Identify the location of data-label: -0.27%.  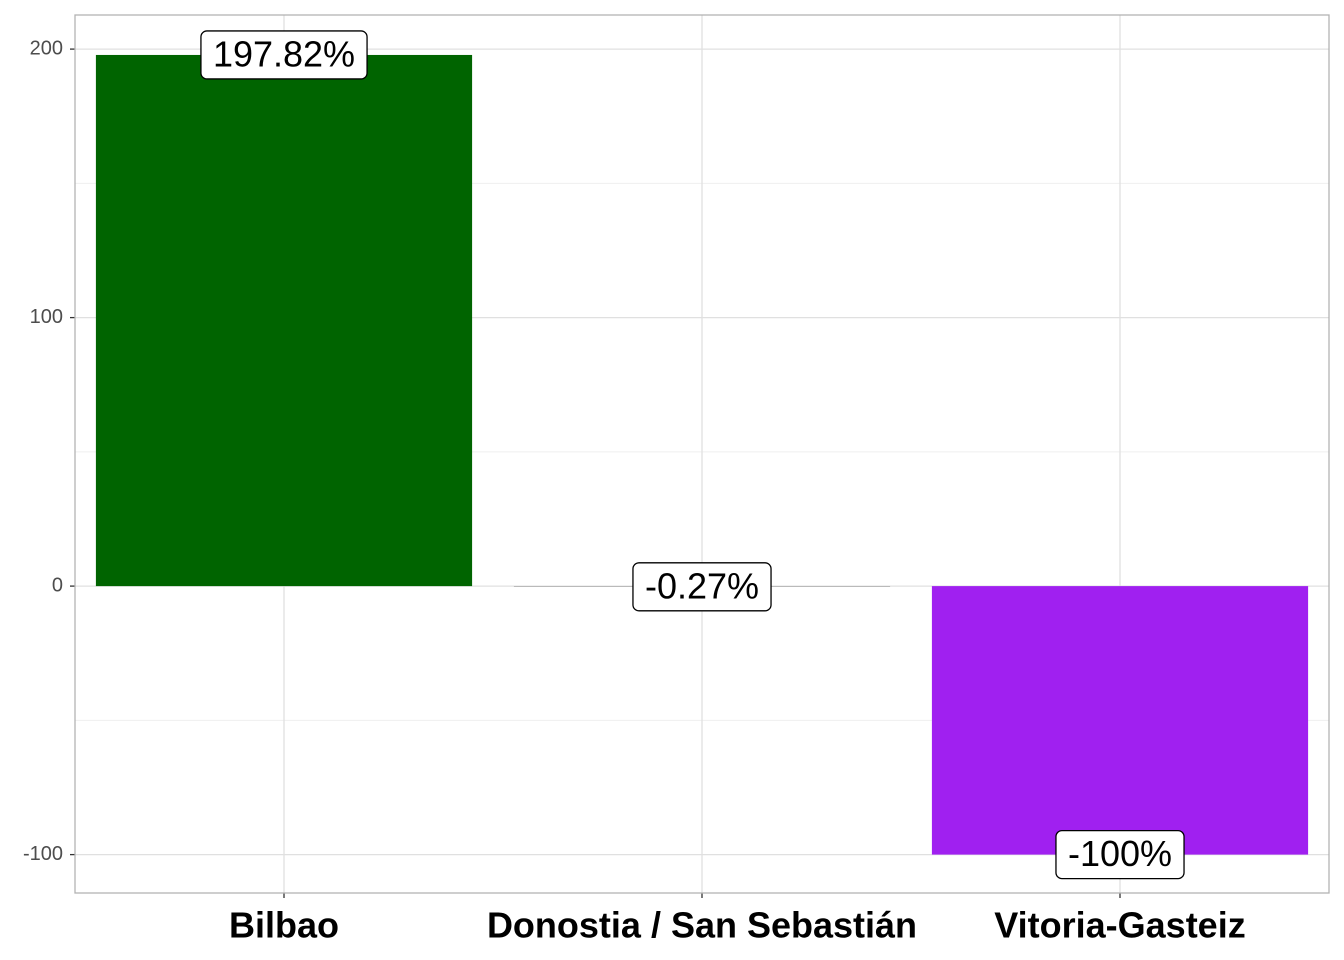
(702, 585).